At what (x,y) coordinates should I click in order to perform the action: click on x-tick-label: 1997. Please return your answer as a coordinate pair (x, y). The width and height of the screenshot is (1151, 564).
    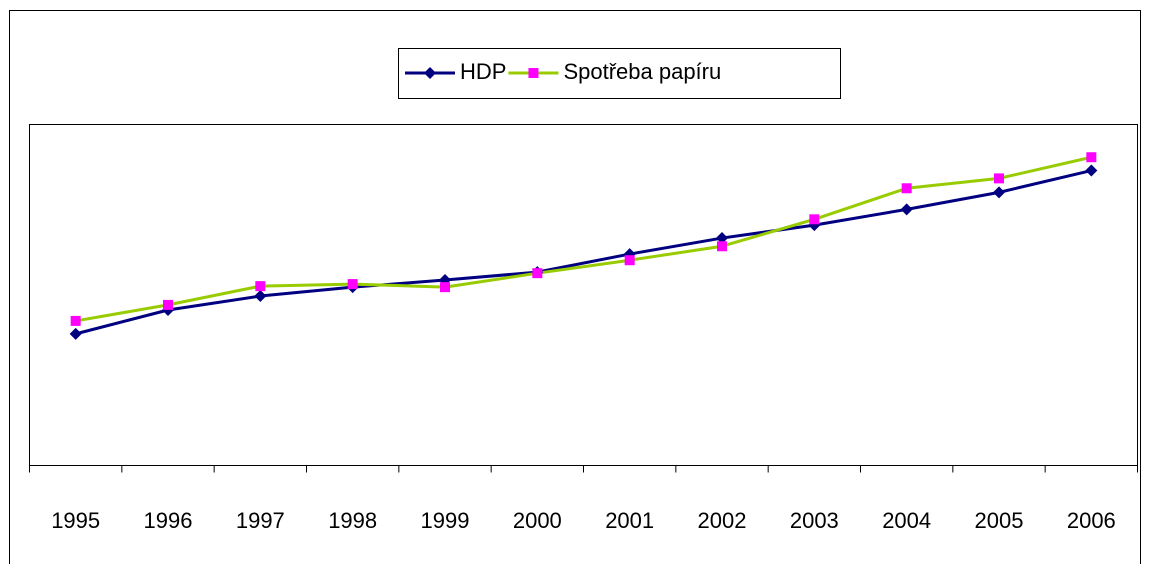
    Looking at the image, I should click on (260, 520).